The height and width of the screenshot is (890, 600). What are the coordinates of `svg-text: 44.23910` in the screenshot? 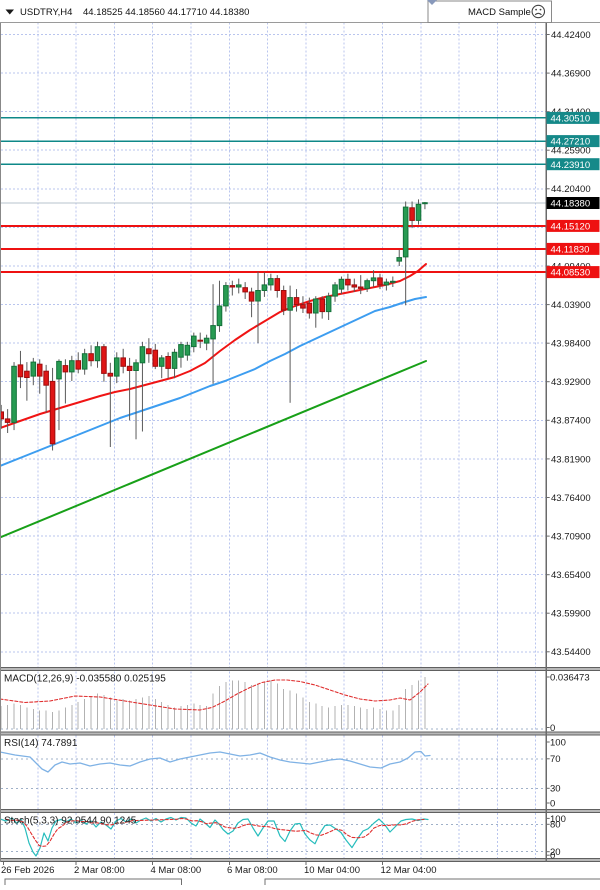 It's located at (571, 165).